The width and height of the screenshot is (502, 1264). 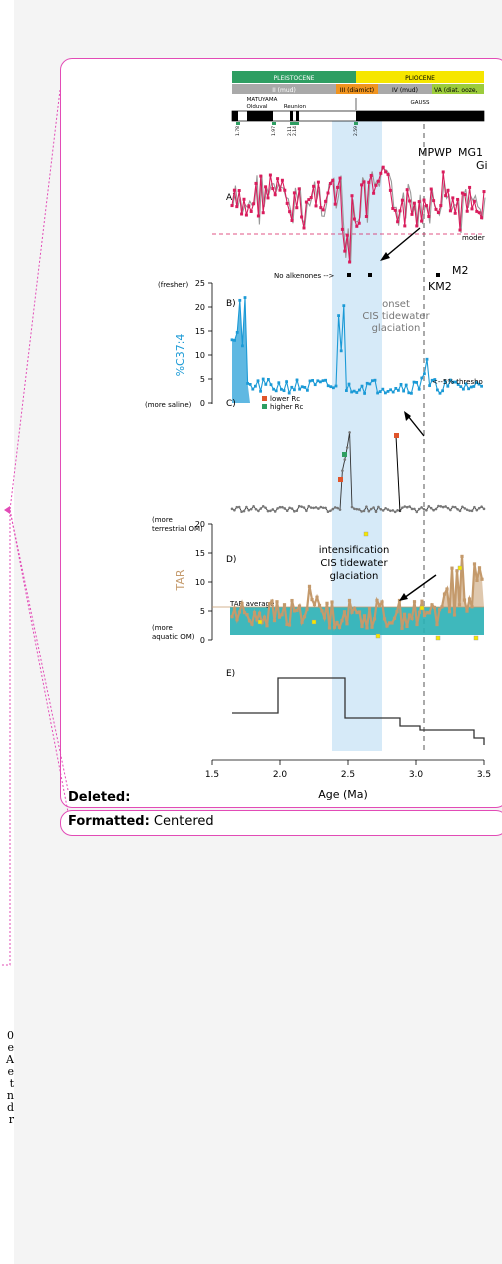 I want to click on formatted-value: Centered, so click(x=183, y=821).